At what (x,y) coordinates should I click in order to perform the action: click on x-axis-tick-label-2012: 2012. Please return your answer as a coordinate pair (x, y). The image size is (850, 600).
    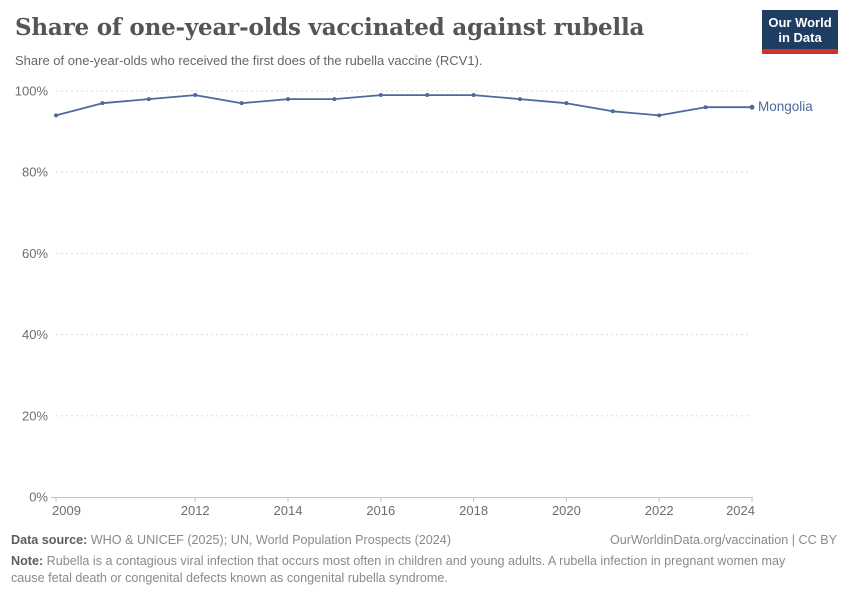
    Looking at the image, I should click on (195, 510).